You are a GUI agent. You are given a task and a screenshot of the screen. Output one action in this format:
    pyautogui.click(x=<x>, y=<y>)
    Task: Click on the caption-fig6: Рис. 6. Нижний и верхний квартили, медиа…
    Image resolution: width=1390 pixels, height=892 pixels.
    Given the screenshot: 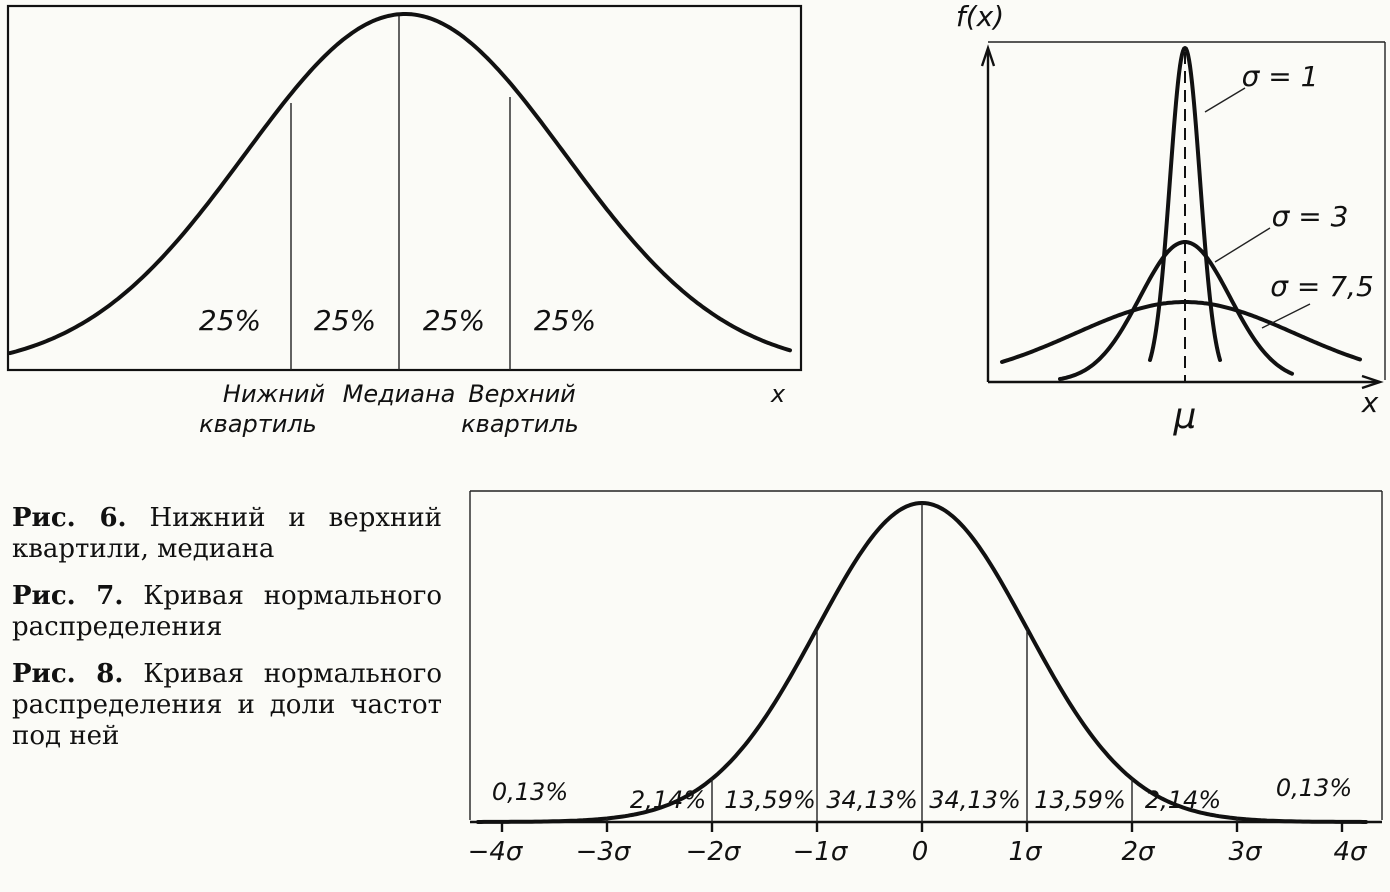 What is the action you would take?
    pyautogui.click(x=227, y=534)
    